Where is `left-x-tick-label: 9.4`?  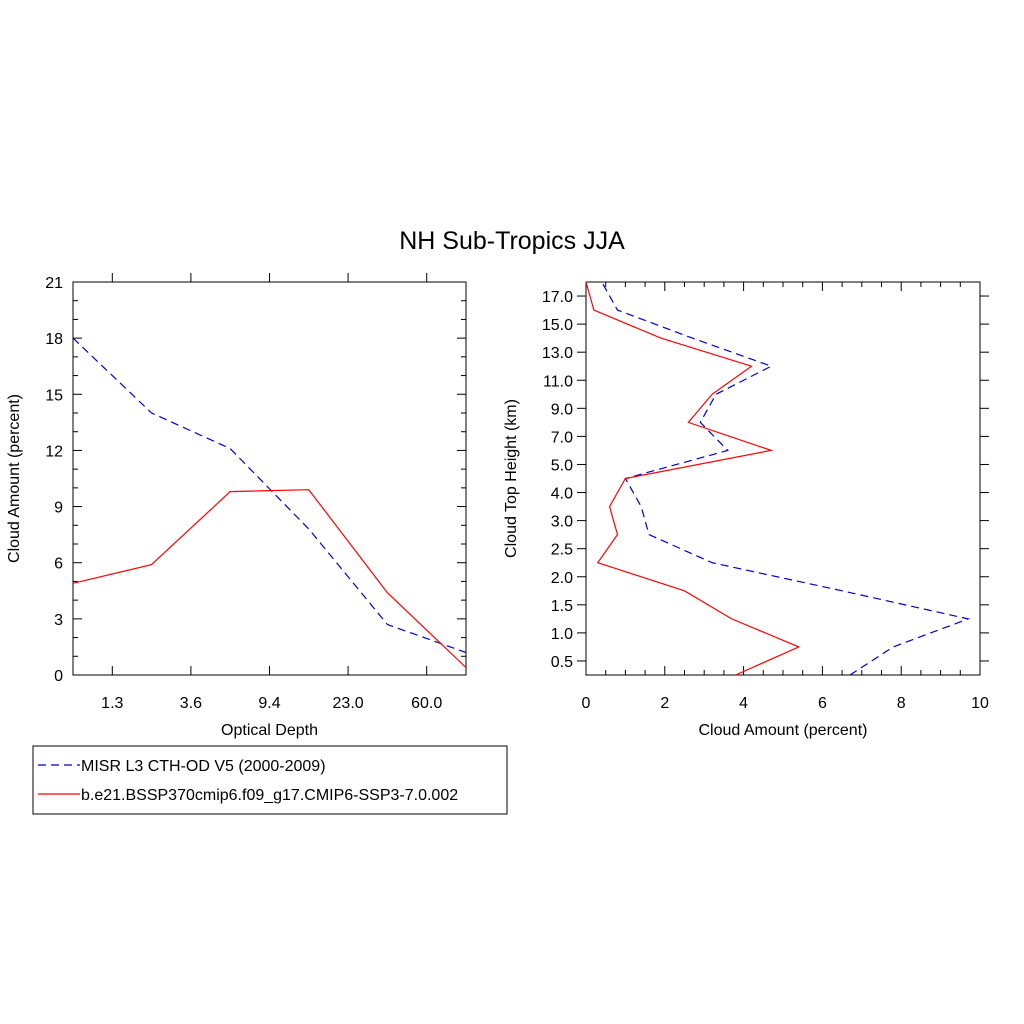 left-x-tick-label: 9.4 is located at coordinates (269, 703).